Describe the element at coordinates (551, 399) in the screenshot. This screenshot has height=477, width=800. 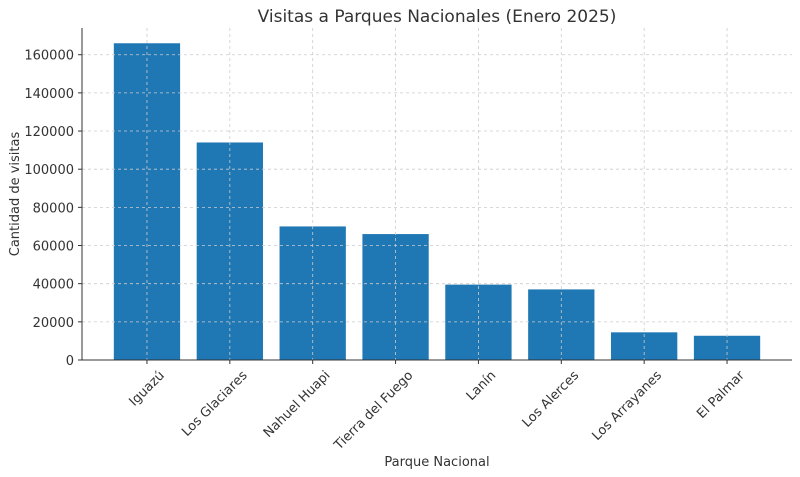
I see `x-tick-label: Los Alerces` at that location.